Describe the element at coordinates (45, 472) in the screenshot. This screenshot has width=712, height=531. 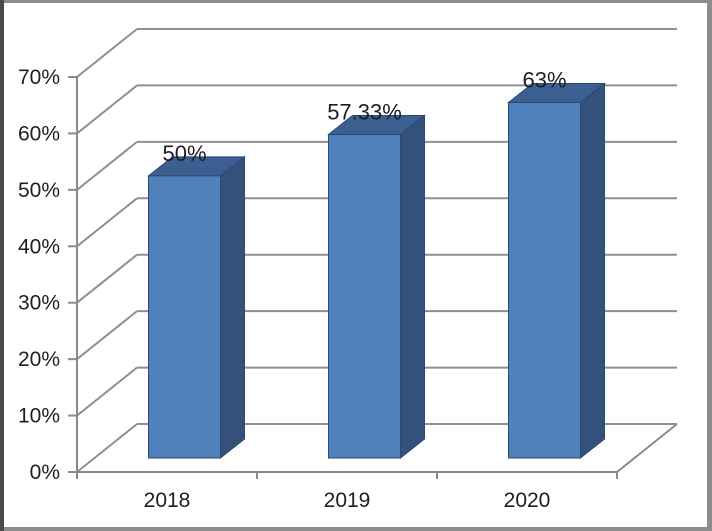
I see `y-tick-label: 0%` at that location.